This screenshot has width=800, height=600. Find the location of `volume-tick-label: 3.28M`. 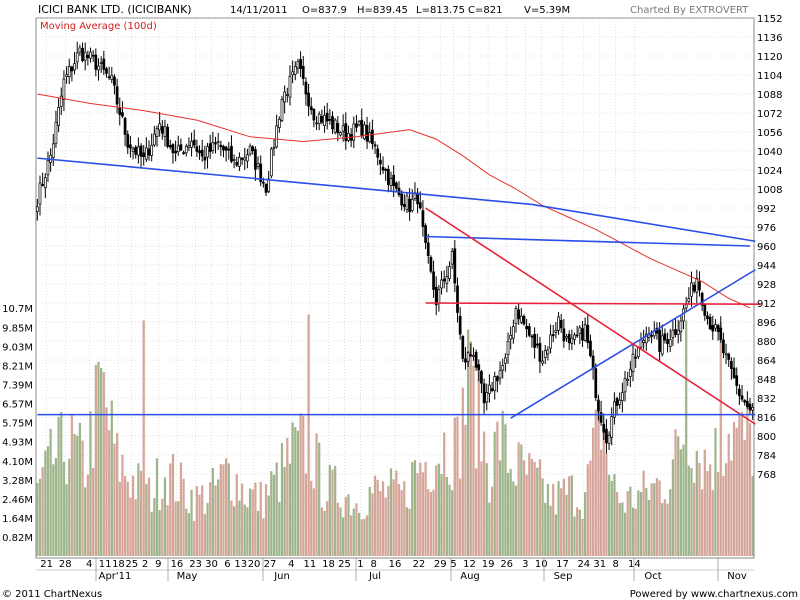

volume-tick-label: 3.28M is located at coordinates (17, 481).